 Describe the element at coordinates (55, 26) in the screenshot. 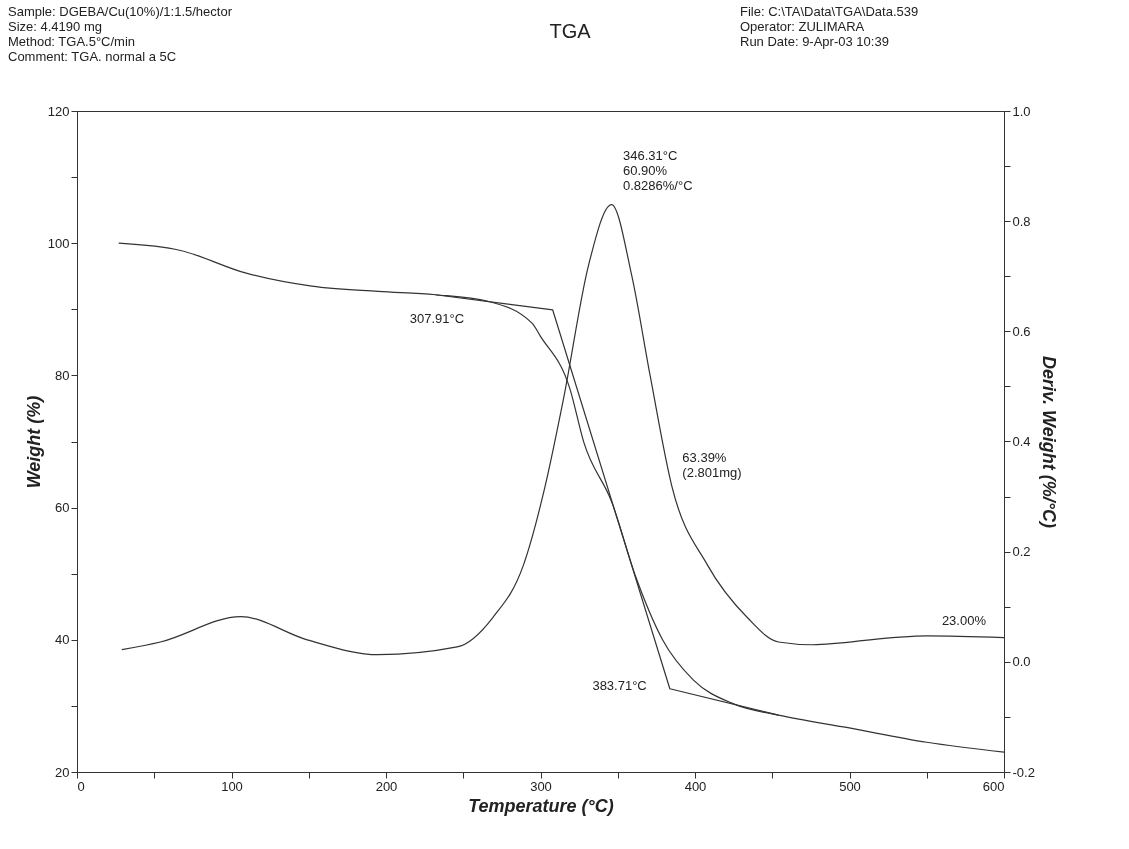

I see `text: Size: 4.4190 mg` at that location.